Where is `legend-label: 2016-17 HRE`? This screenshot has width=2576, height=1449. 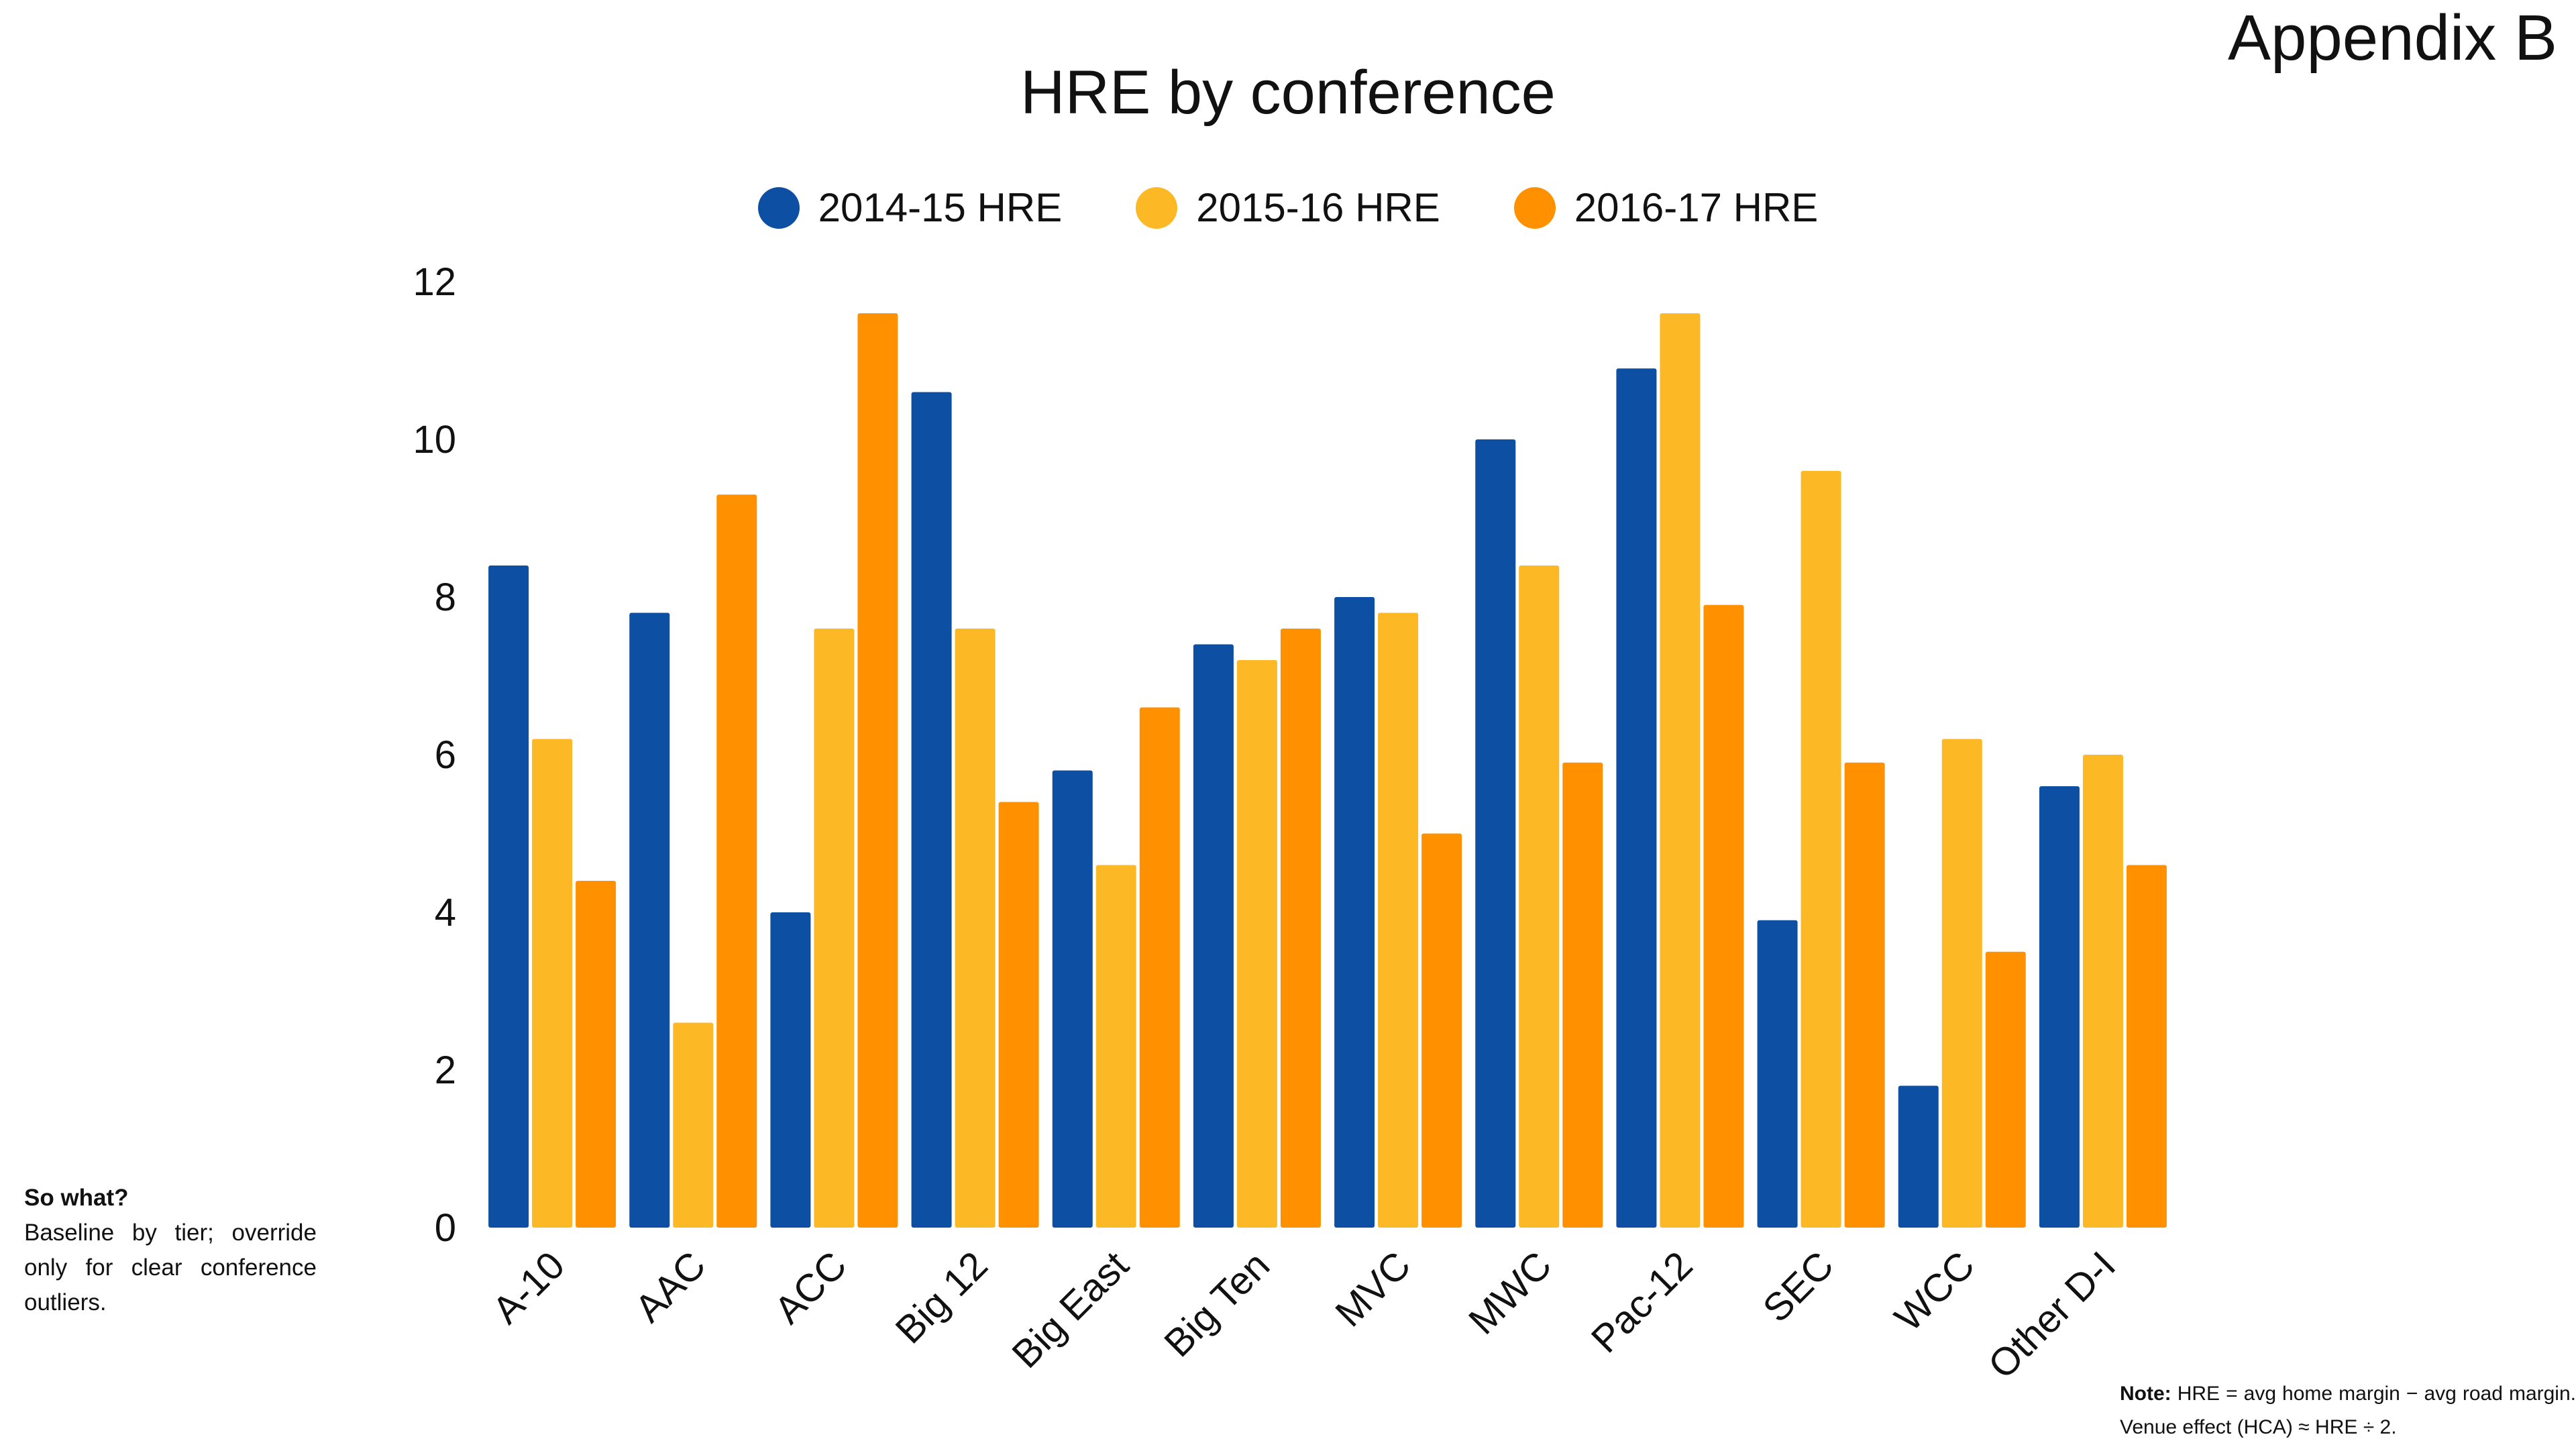
legend-label: 2016-17 HRE is located at coordinates (1696, 207).